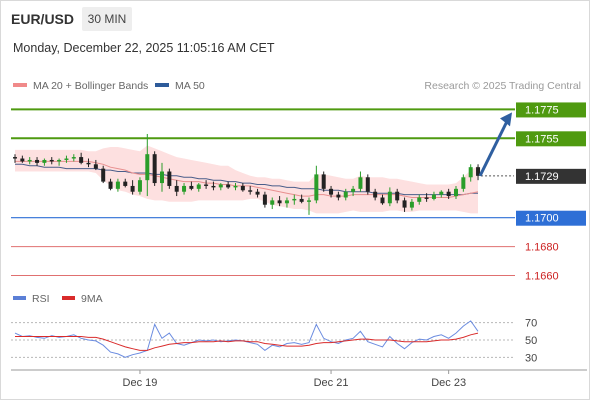 The width and height of the screenshot is (590, 400). I want to click on forecast-arrow-shaft, so click(494, 147).